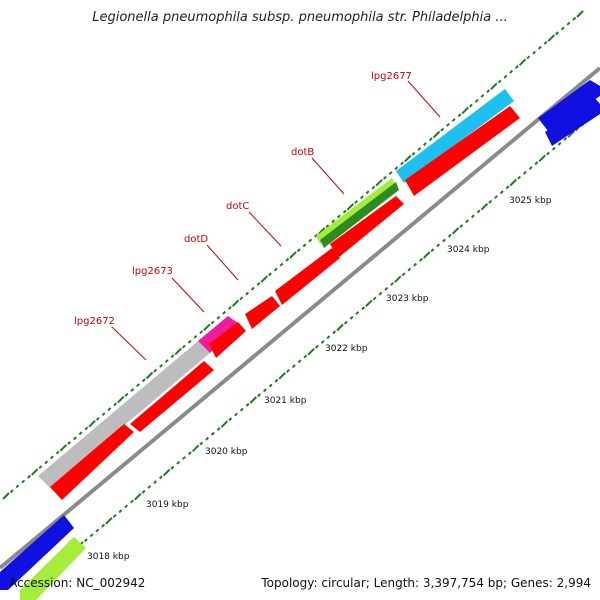  What do you see at coordinates (302, 152) in the screenshot?
I see `label-dotB: dotB` at bounding box center [302, 152].